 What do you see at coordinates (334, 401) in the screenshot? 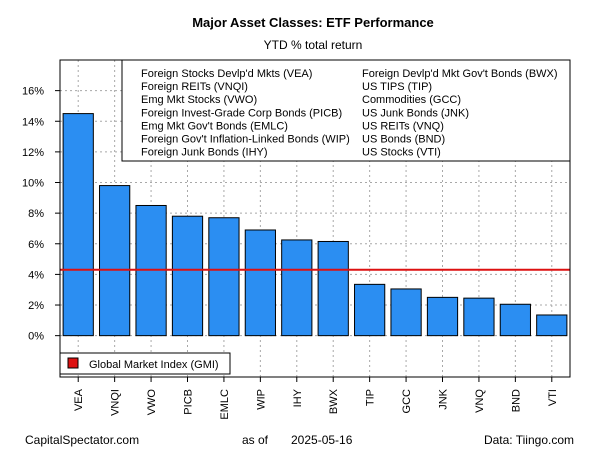
I see `x-tick-label-bwx: BWX` at bounding box center [334, 401].